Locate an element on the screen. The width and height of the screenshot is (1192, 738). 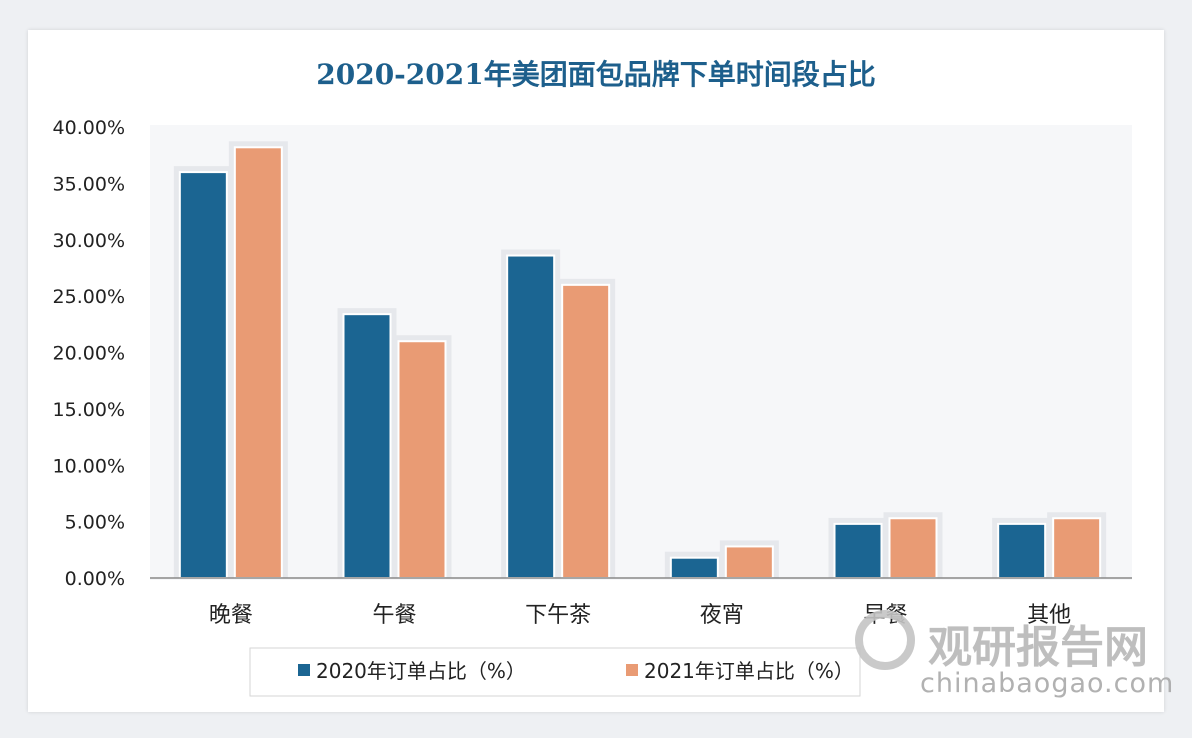
watermark: 观研报告网 chinabaogao.com is located at coordinates (1014, 654).